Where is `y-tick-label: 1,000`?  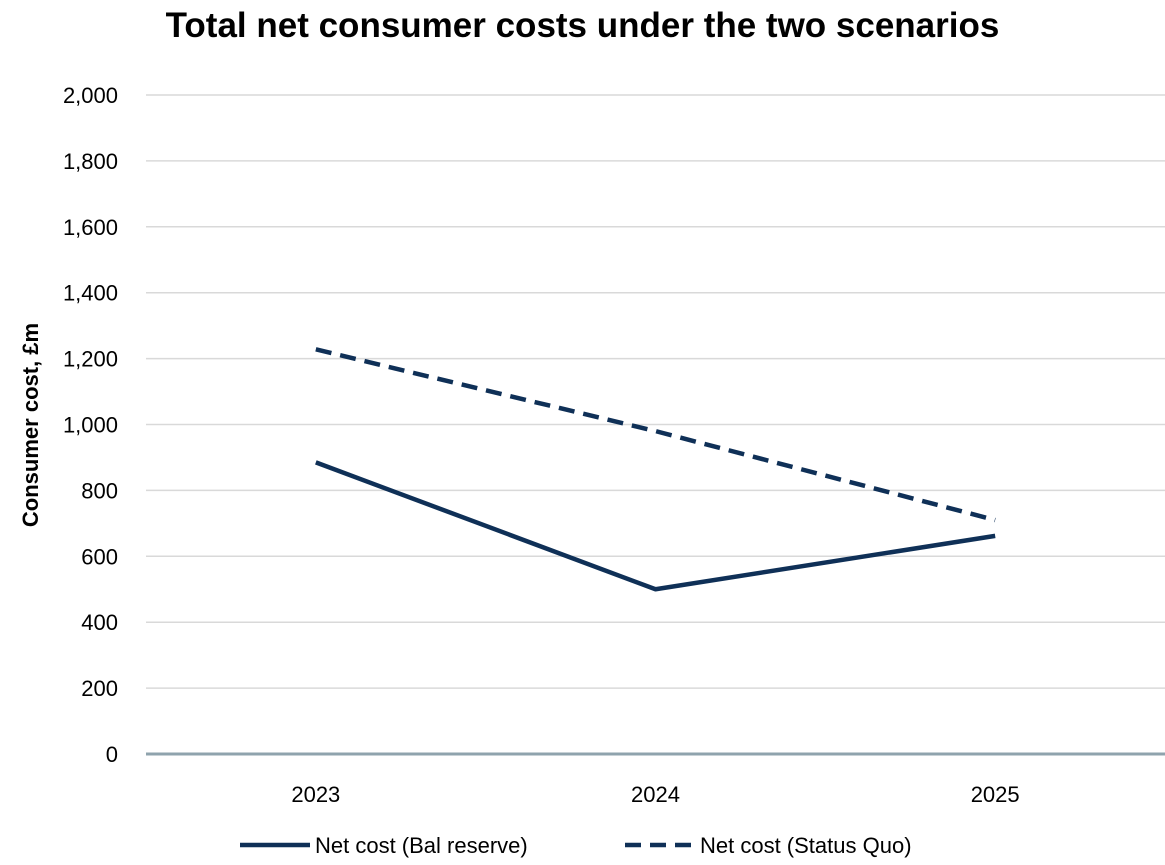
y-tick-label: 1,000 is located at coordinates (90, 425).